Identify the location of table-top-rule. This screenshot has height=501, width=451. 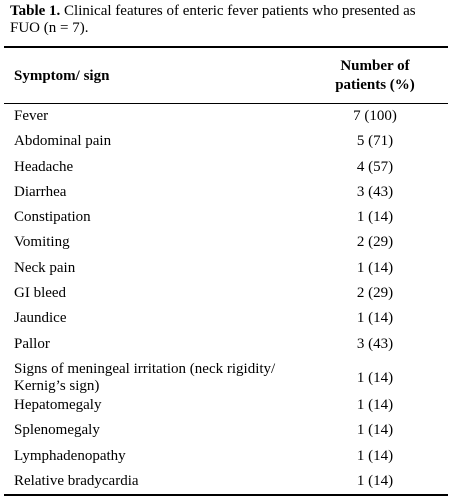
(226, 47).